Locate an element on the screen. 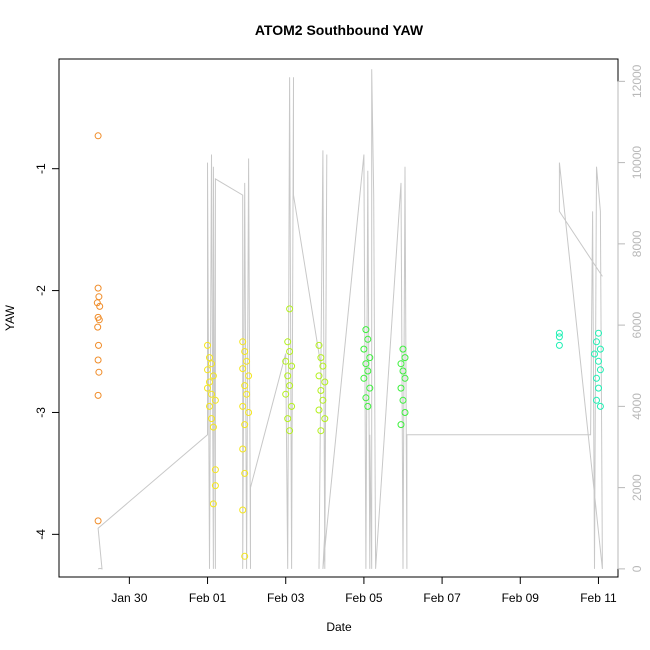 This screenshot has height=650, width=650. y2-tick-label: 12000 is located at coordinates (637, 81).